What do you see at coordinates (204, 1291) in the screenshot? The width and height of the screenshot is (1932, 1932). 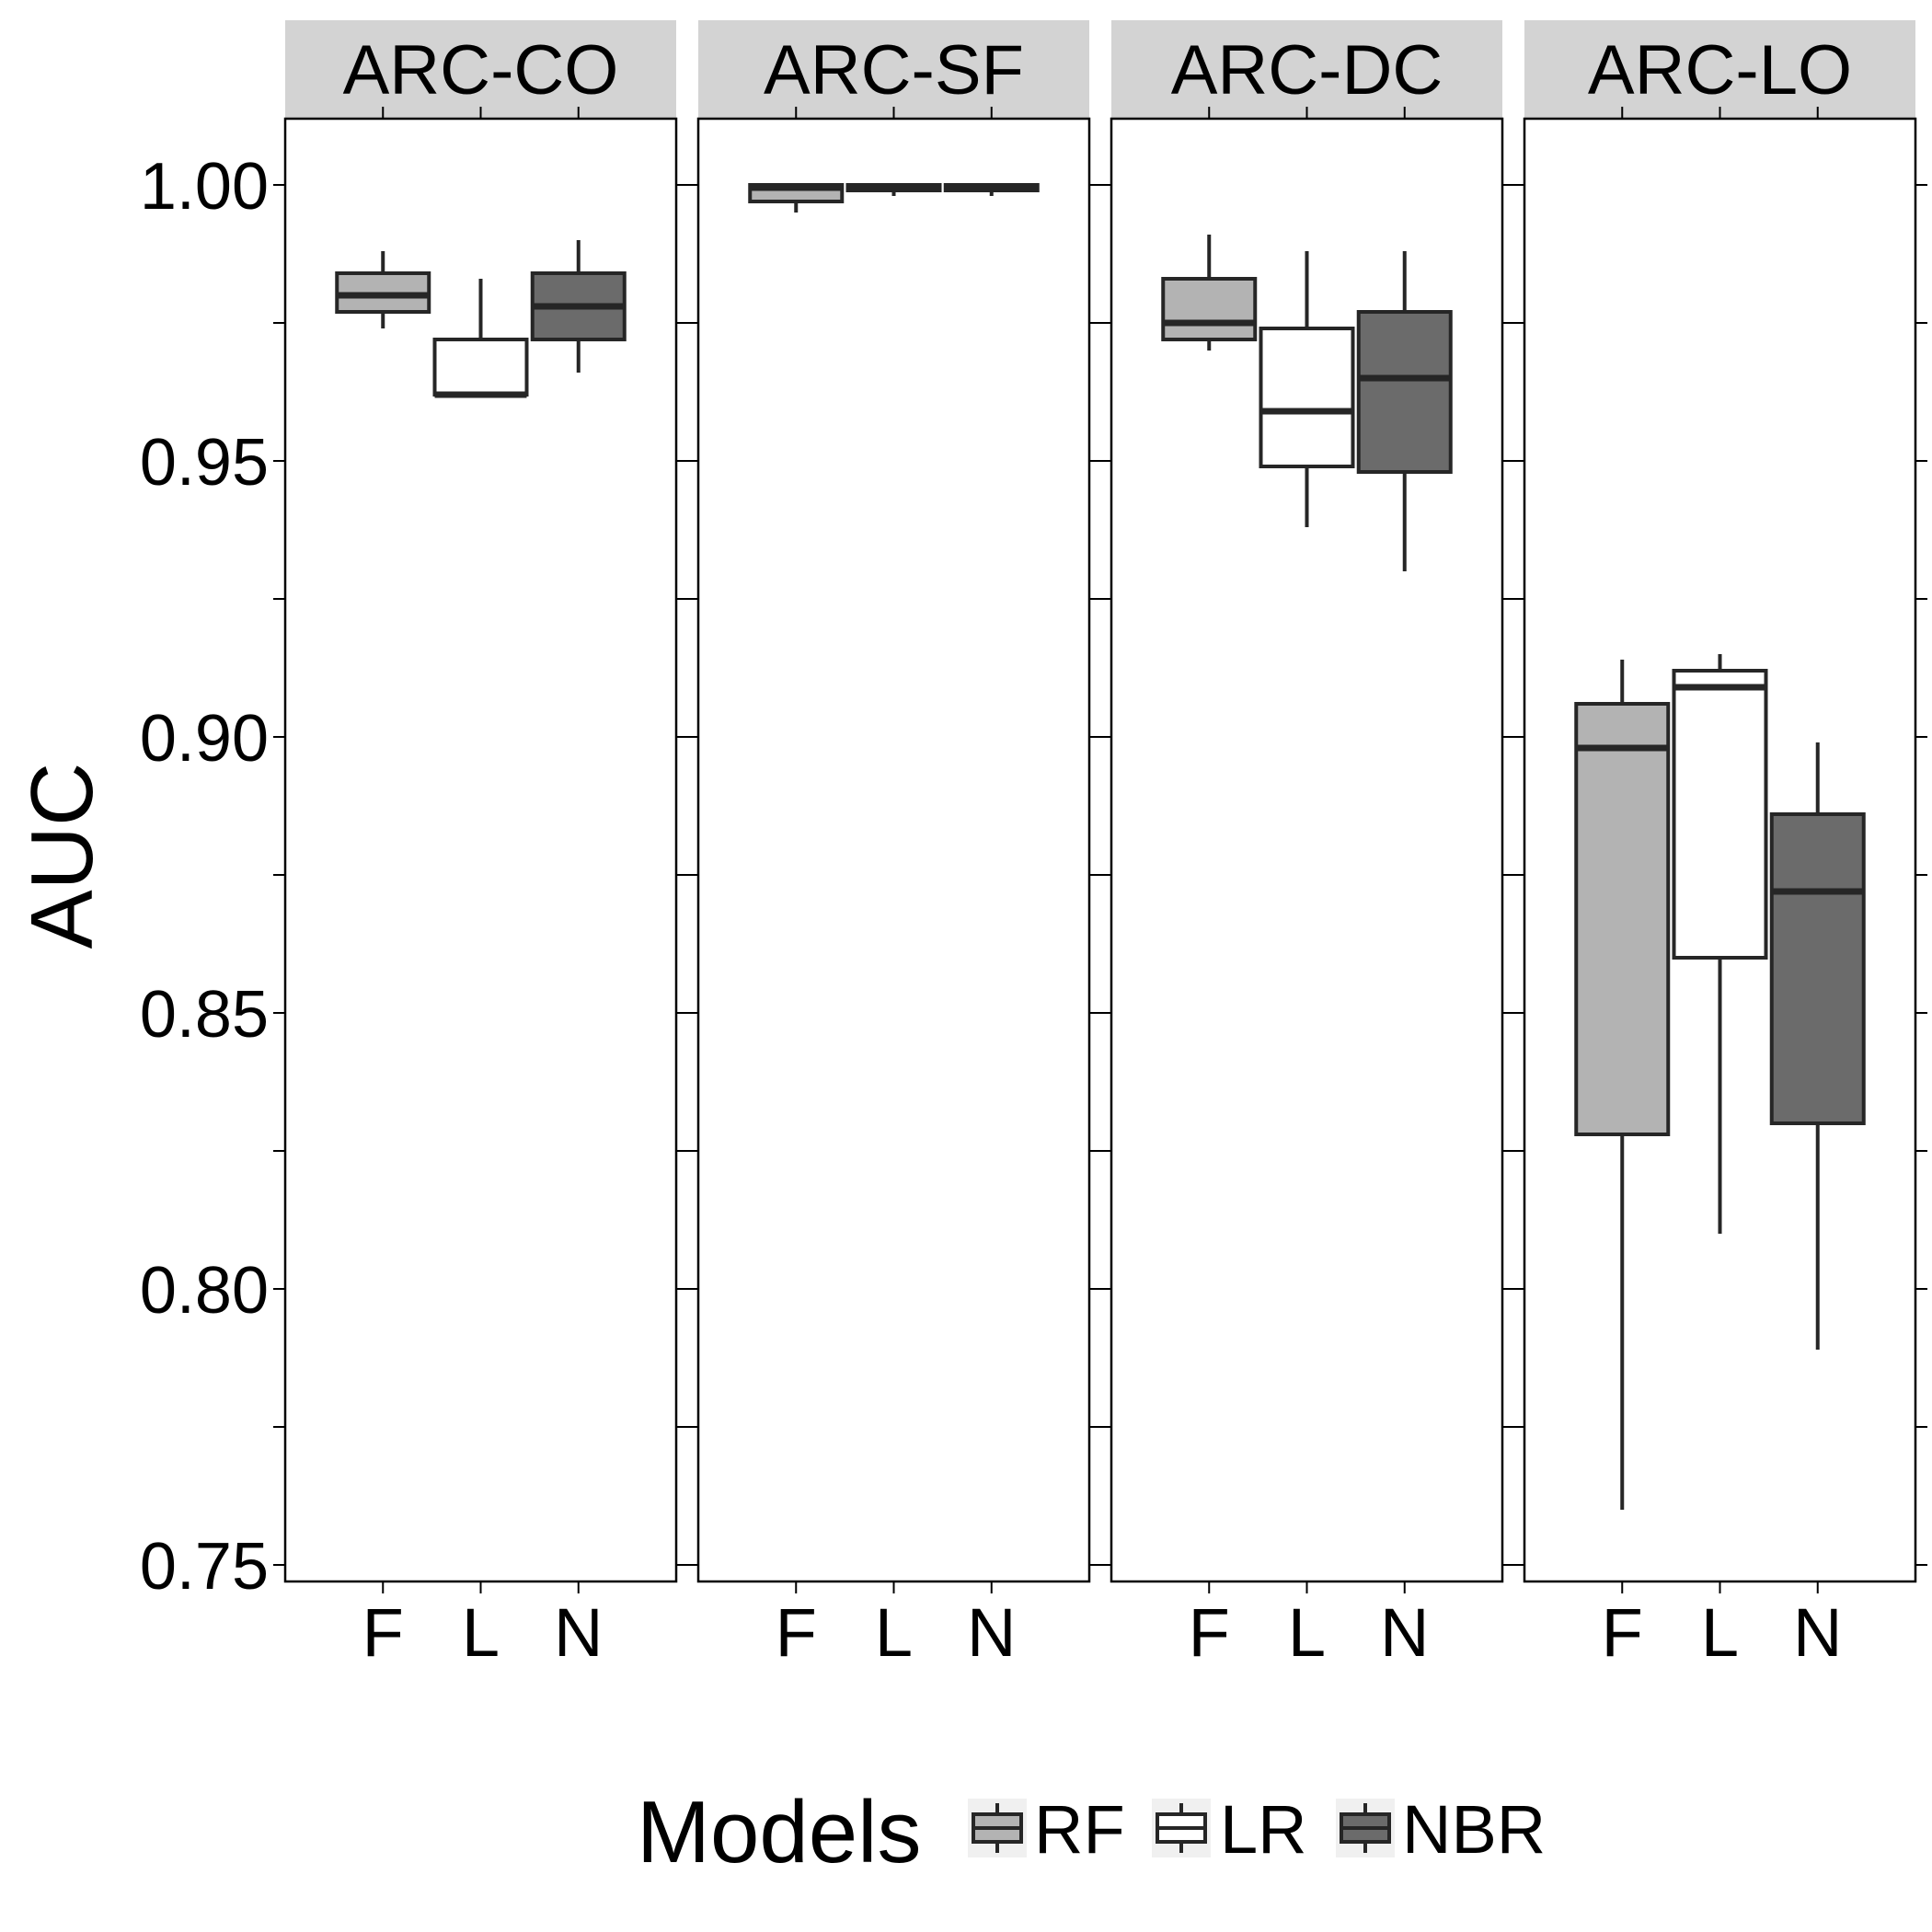 I see `y-tick-label: 0.80` at bounding box center [204, 1291].